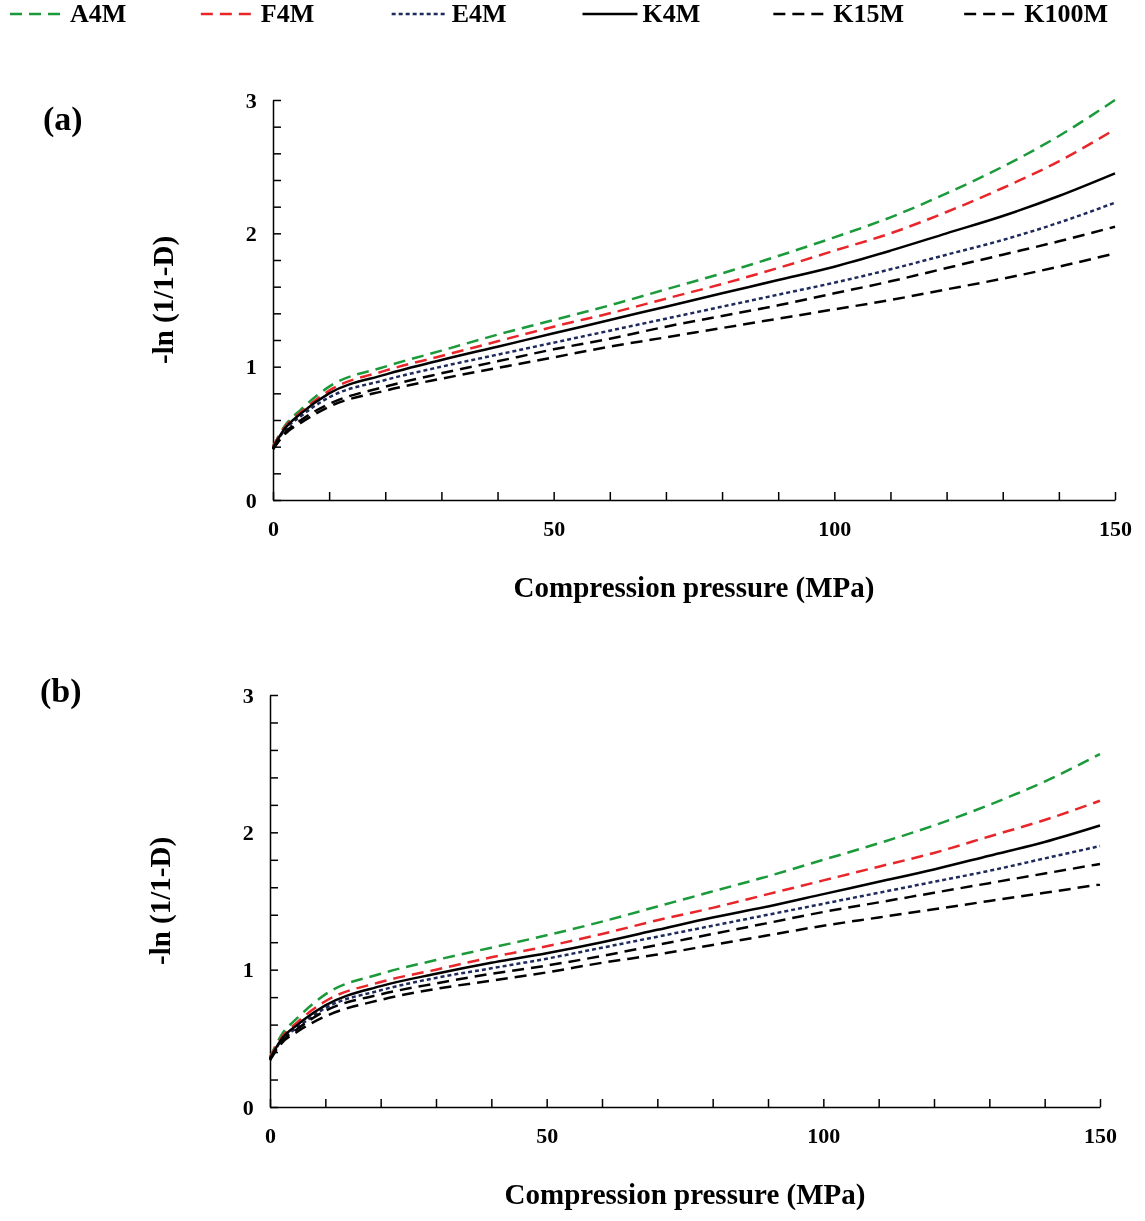  Describe the element at coordinates (1066, 14) in the screenshot. I see `legend-label: K100M` at that location.